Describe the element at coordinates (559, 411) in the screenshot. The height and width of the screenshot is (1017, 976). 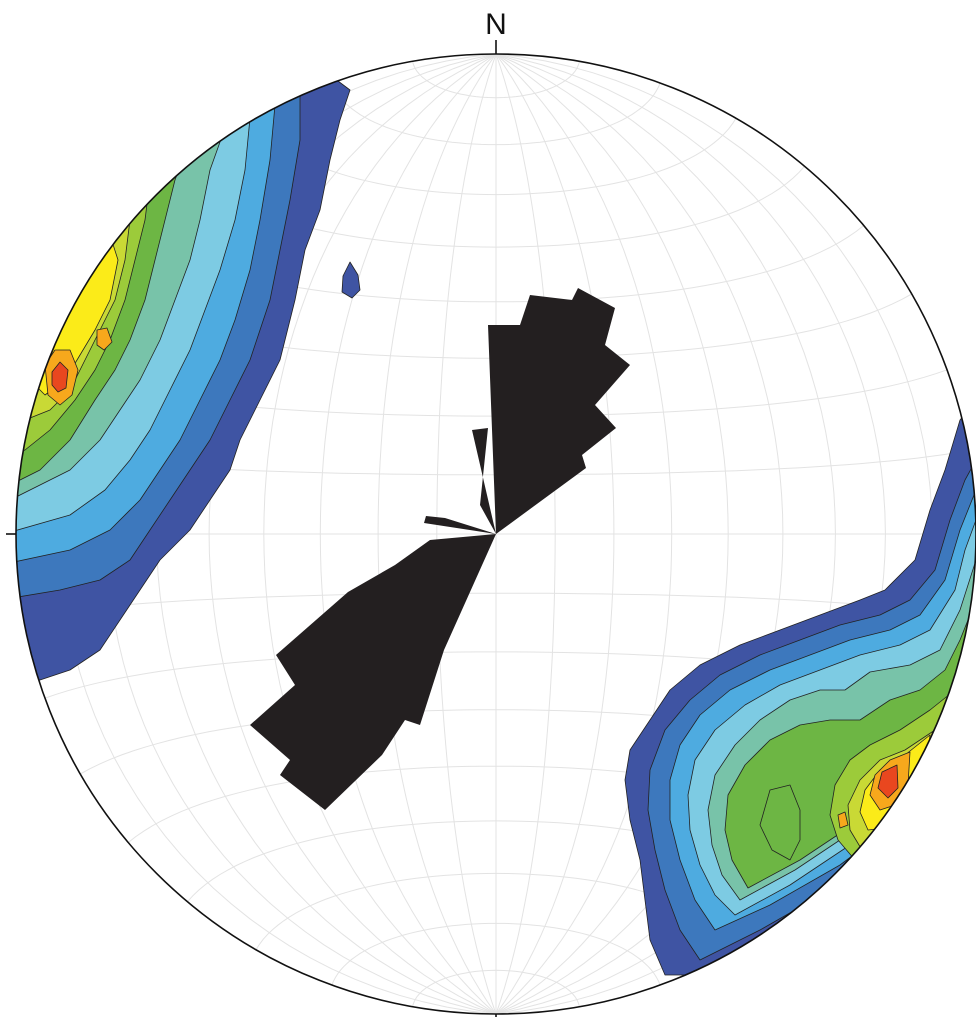
I see `rose-petal-ne` at that location.